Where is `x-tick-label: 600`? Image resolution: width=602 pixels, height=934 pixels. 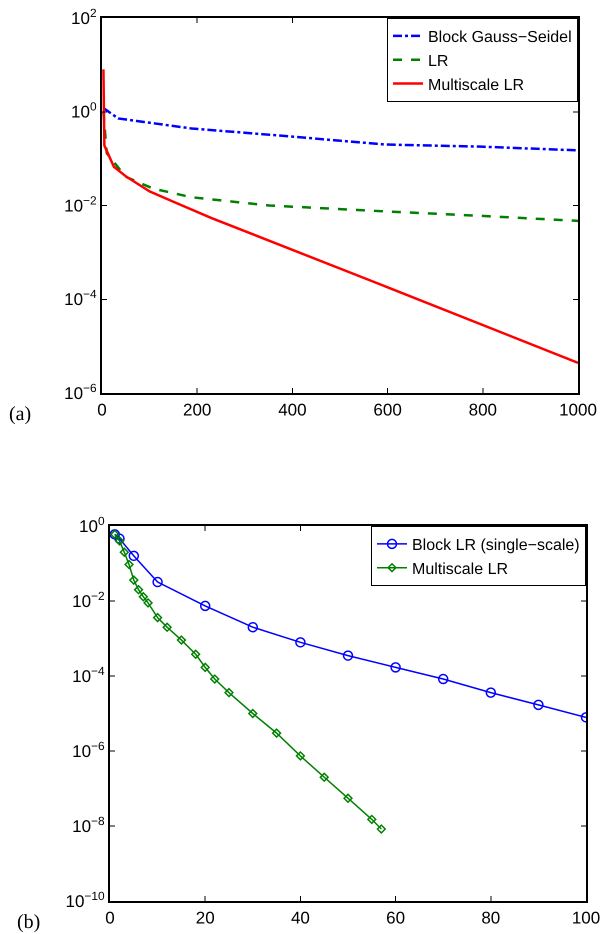 x-tick-label: 600 is located at coordinates (387, 410).